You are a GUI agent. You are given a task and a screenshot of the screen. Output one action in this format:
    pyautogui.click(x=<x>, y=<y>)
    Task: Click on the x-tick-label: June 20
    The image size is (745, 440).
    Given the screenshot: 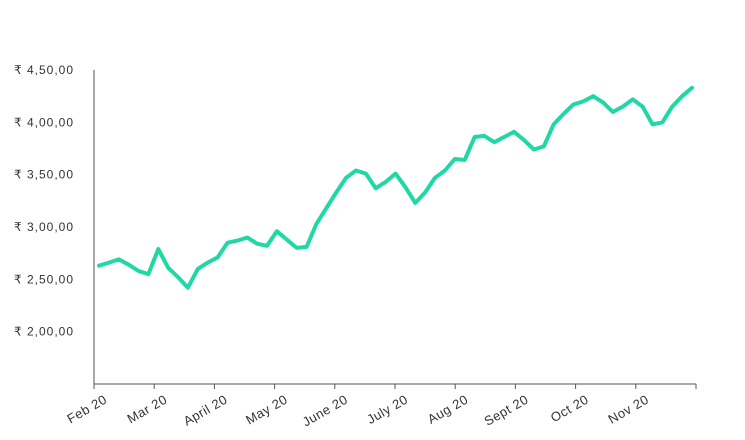 What is the action you would take?
    pyautogui.click(x=325, y=411)
    